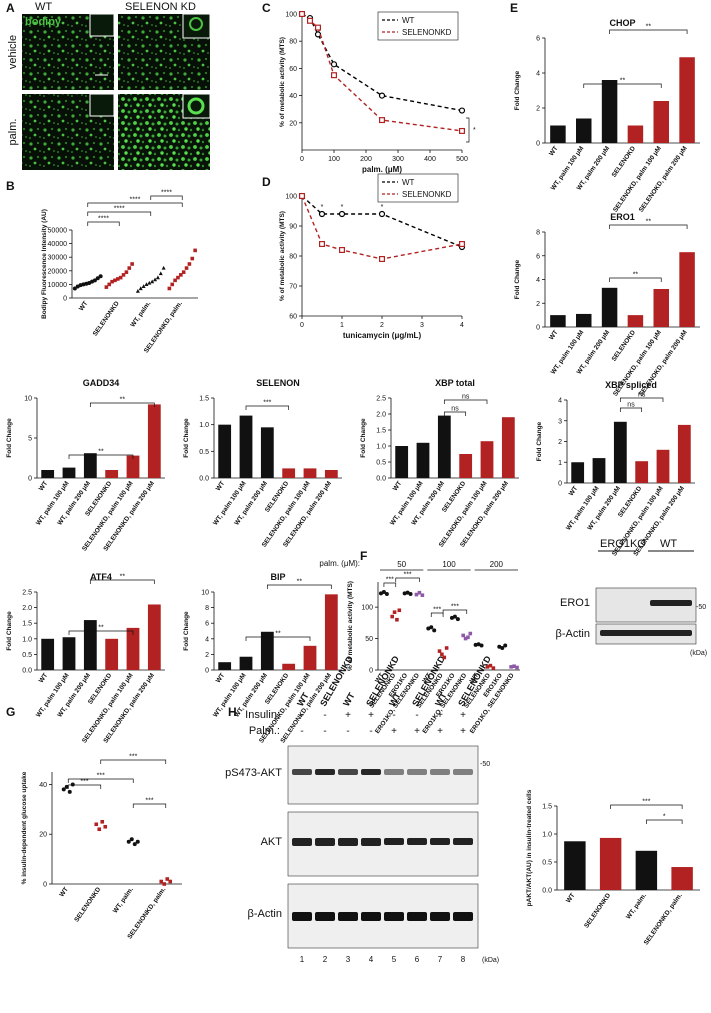 This screenshot has width=711, height=1013. Describe the element at coordinates (342, 207) in the screenshot. I see `annotation: *` at that location.